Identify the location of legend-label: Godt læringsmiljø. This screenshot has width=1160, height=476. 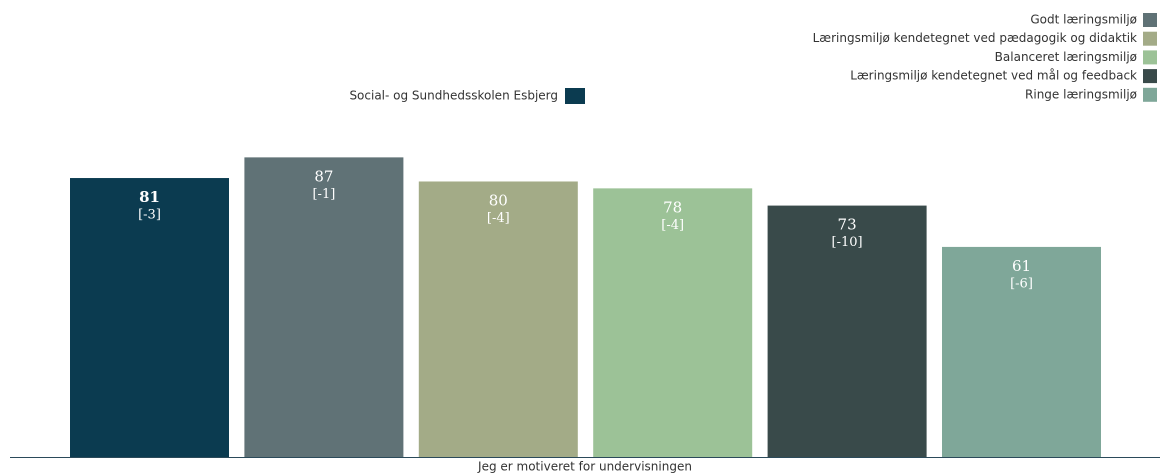
(1083, 20).